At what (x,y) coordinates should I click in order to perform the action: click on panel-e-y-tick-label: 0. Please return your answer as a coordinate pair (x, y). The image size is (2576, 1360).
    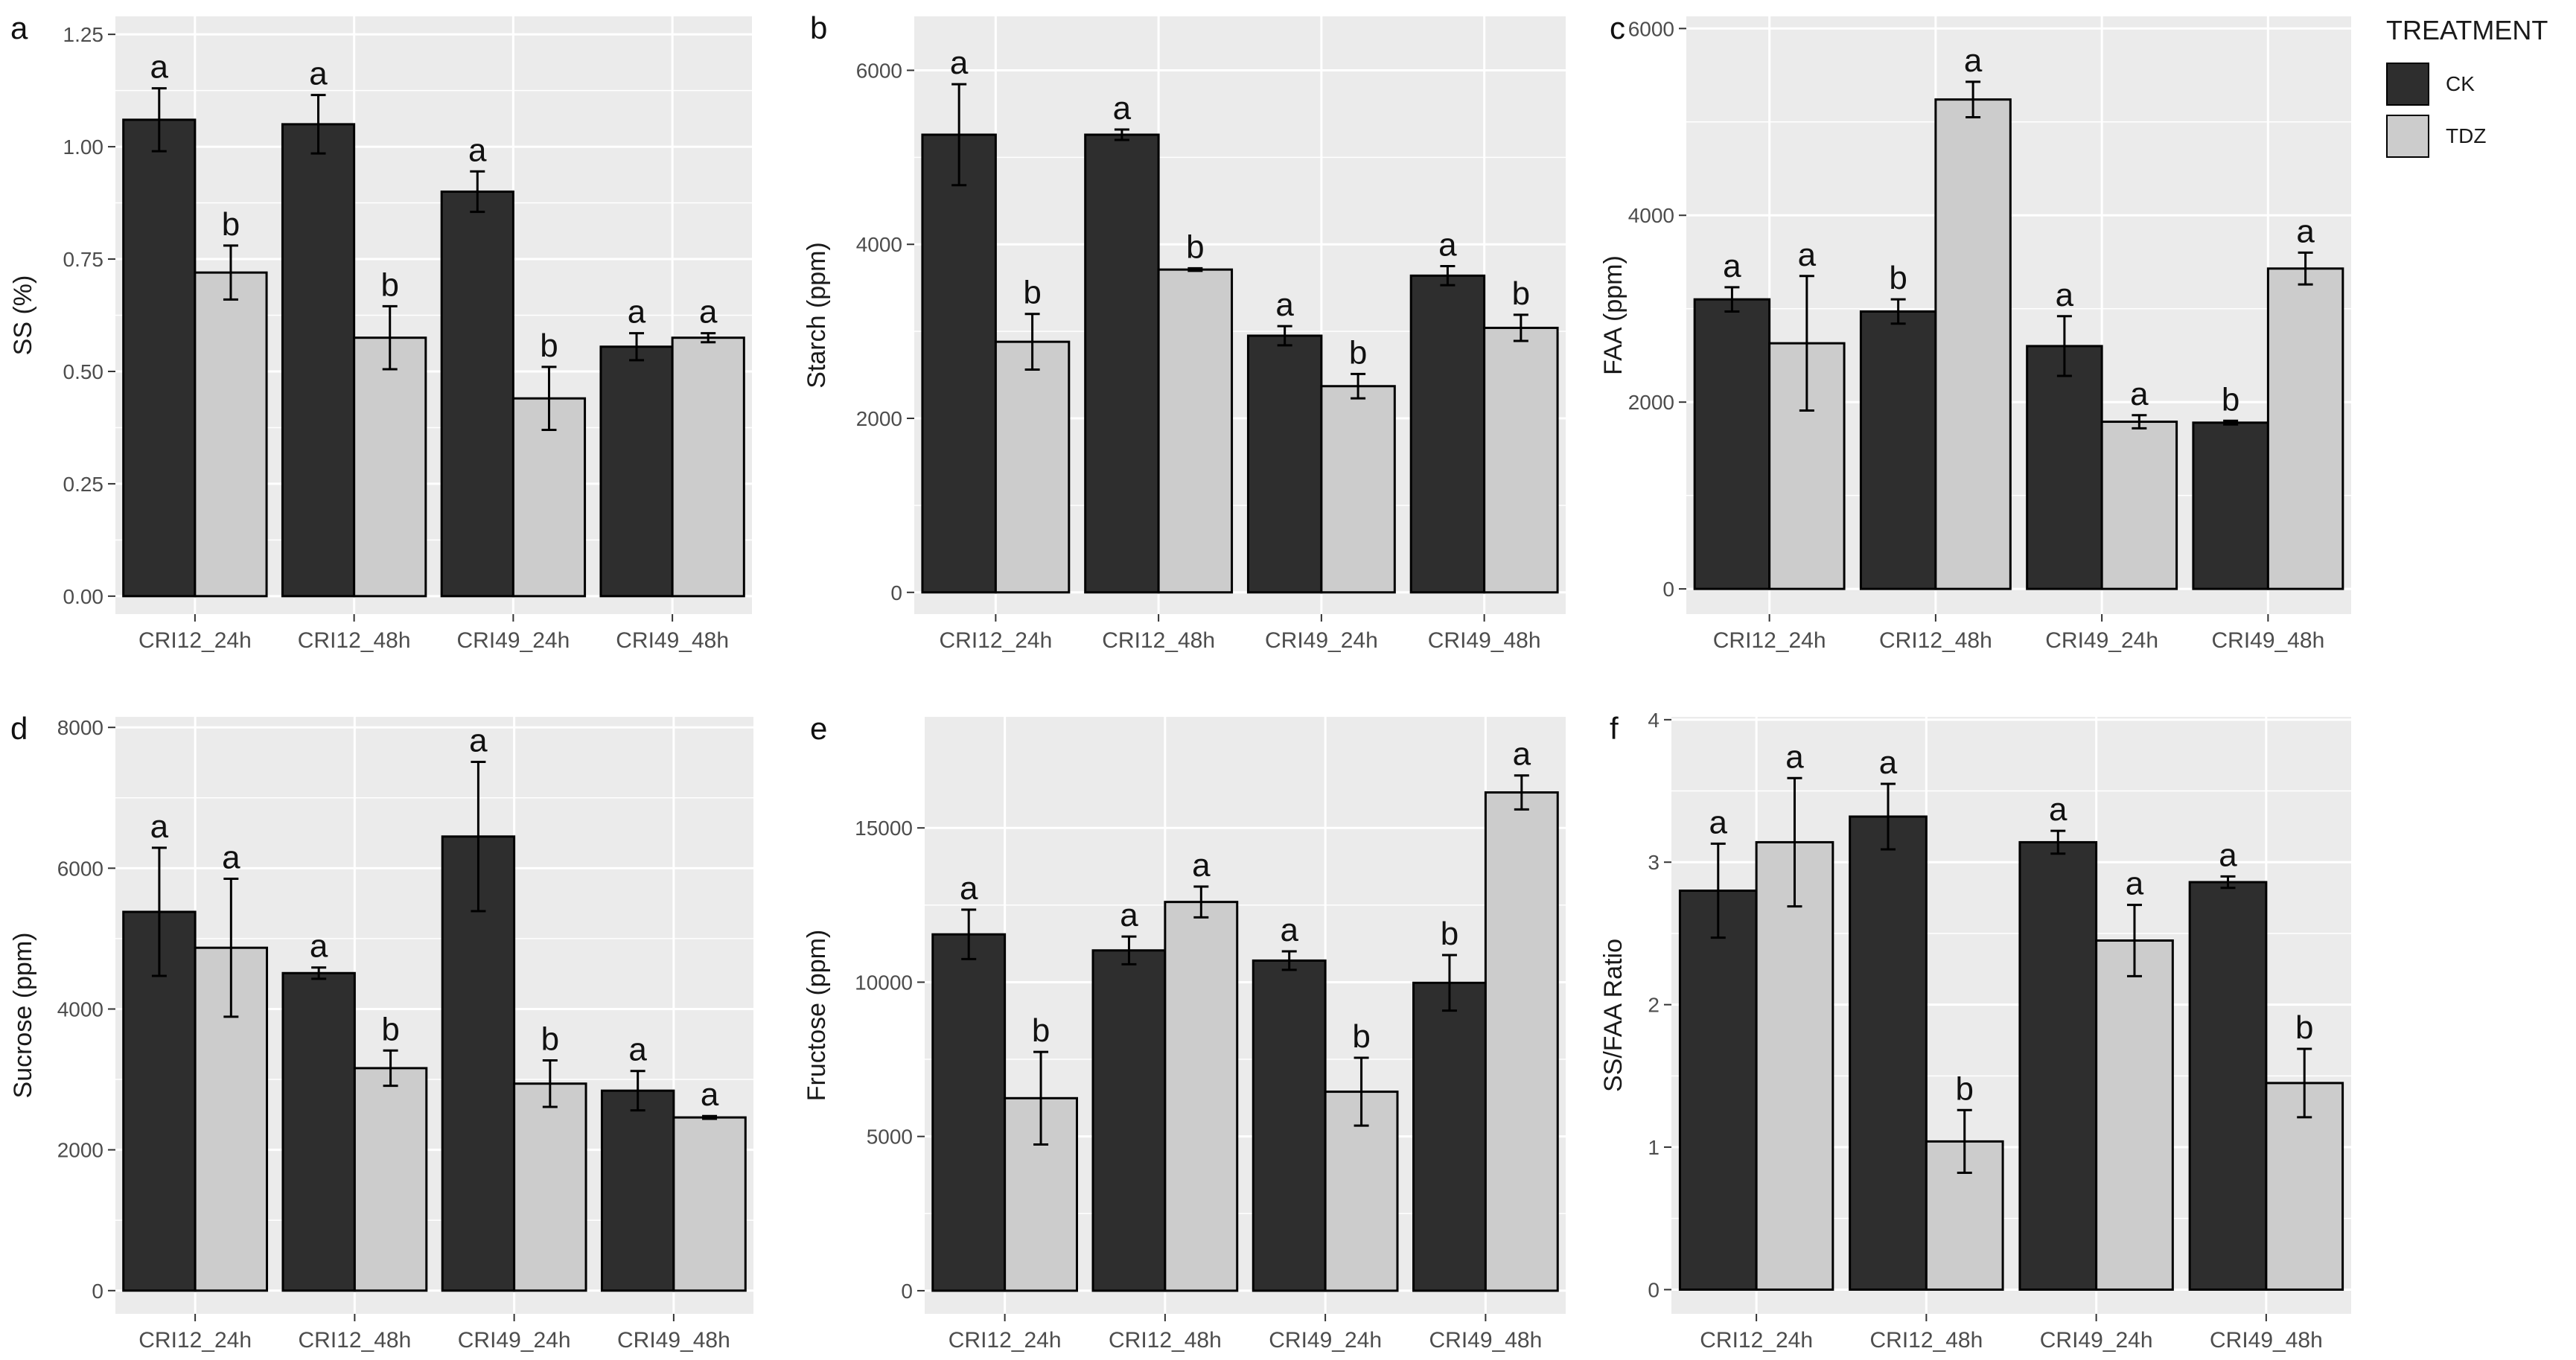
    Looking at the image, I should click on (907, 1291).